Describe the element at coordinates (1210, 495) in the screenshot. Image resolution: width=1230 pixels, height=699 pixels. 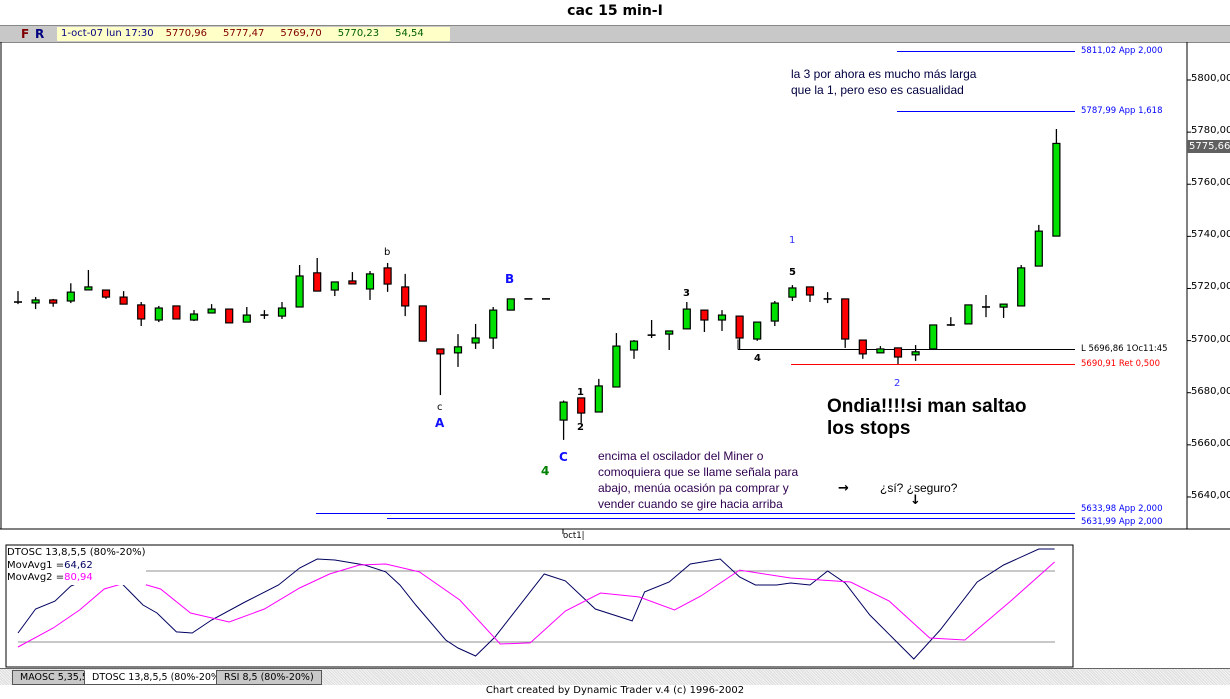
I see `price-tick-label: 5640,00` at that location.